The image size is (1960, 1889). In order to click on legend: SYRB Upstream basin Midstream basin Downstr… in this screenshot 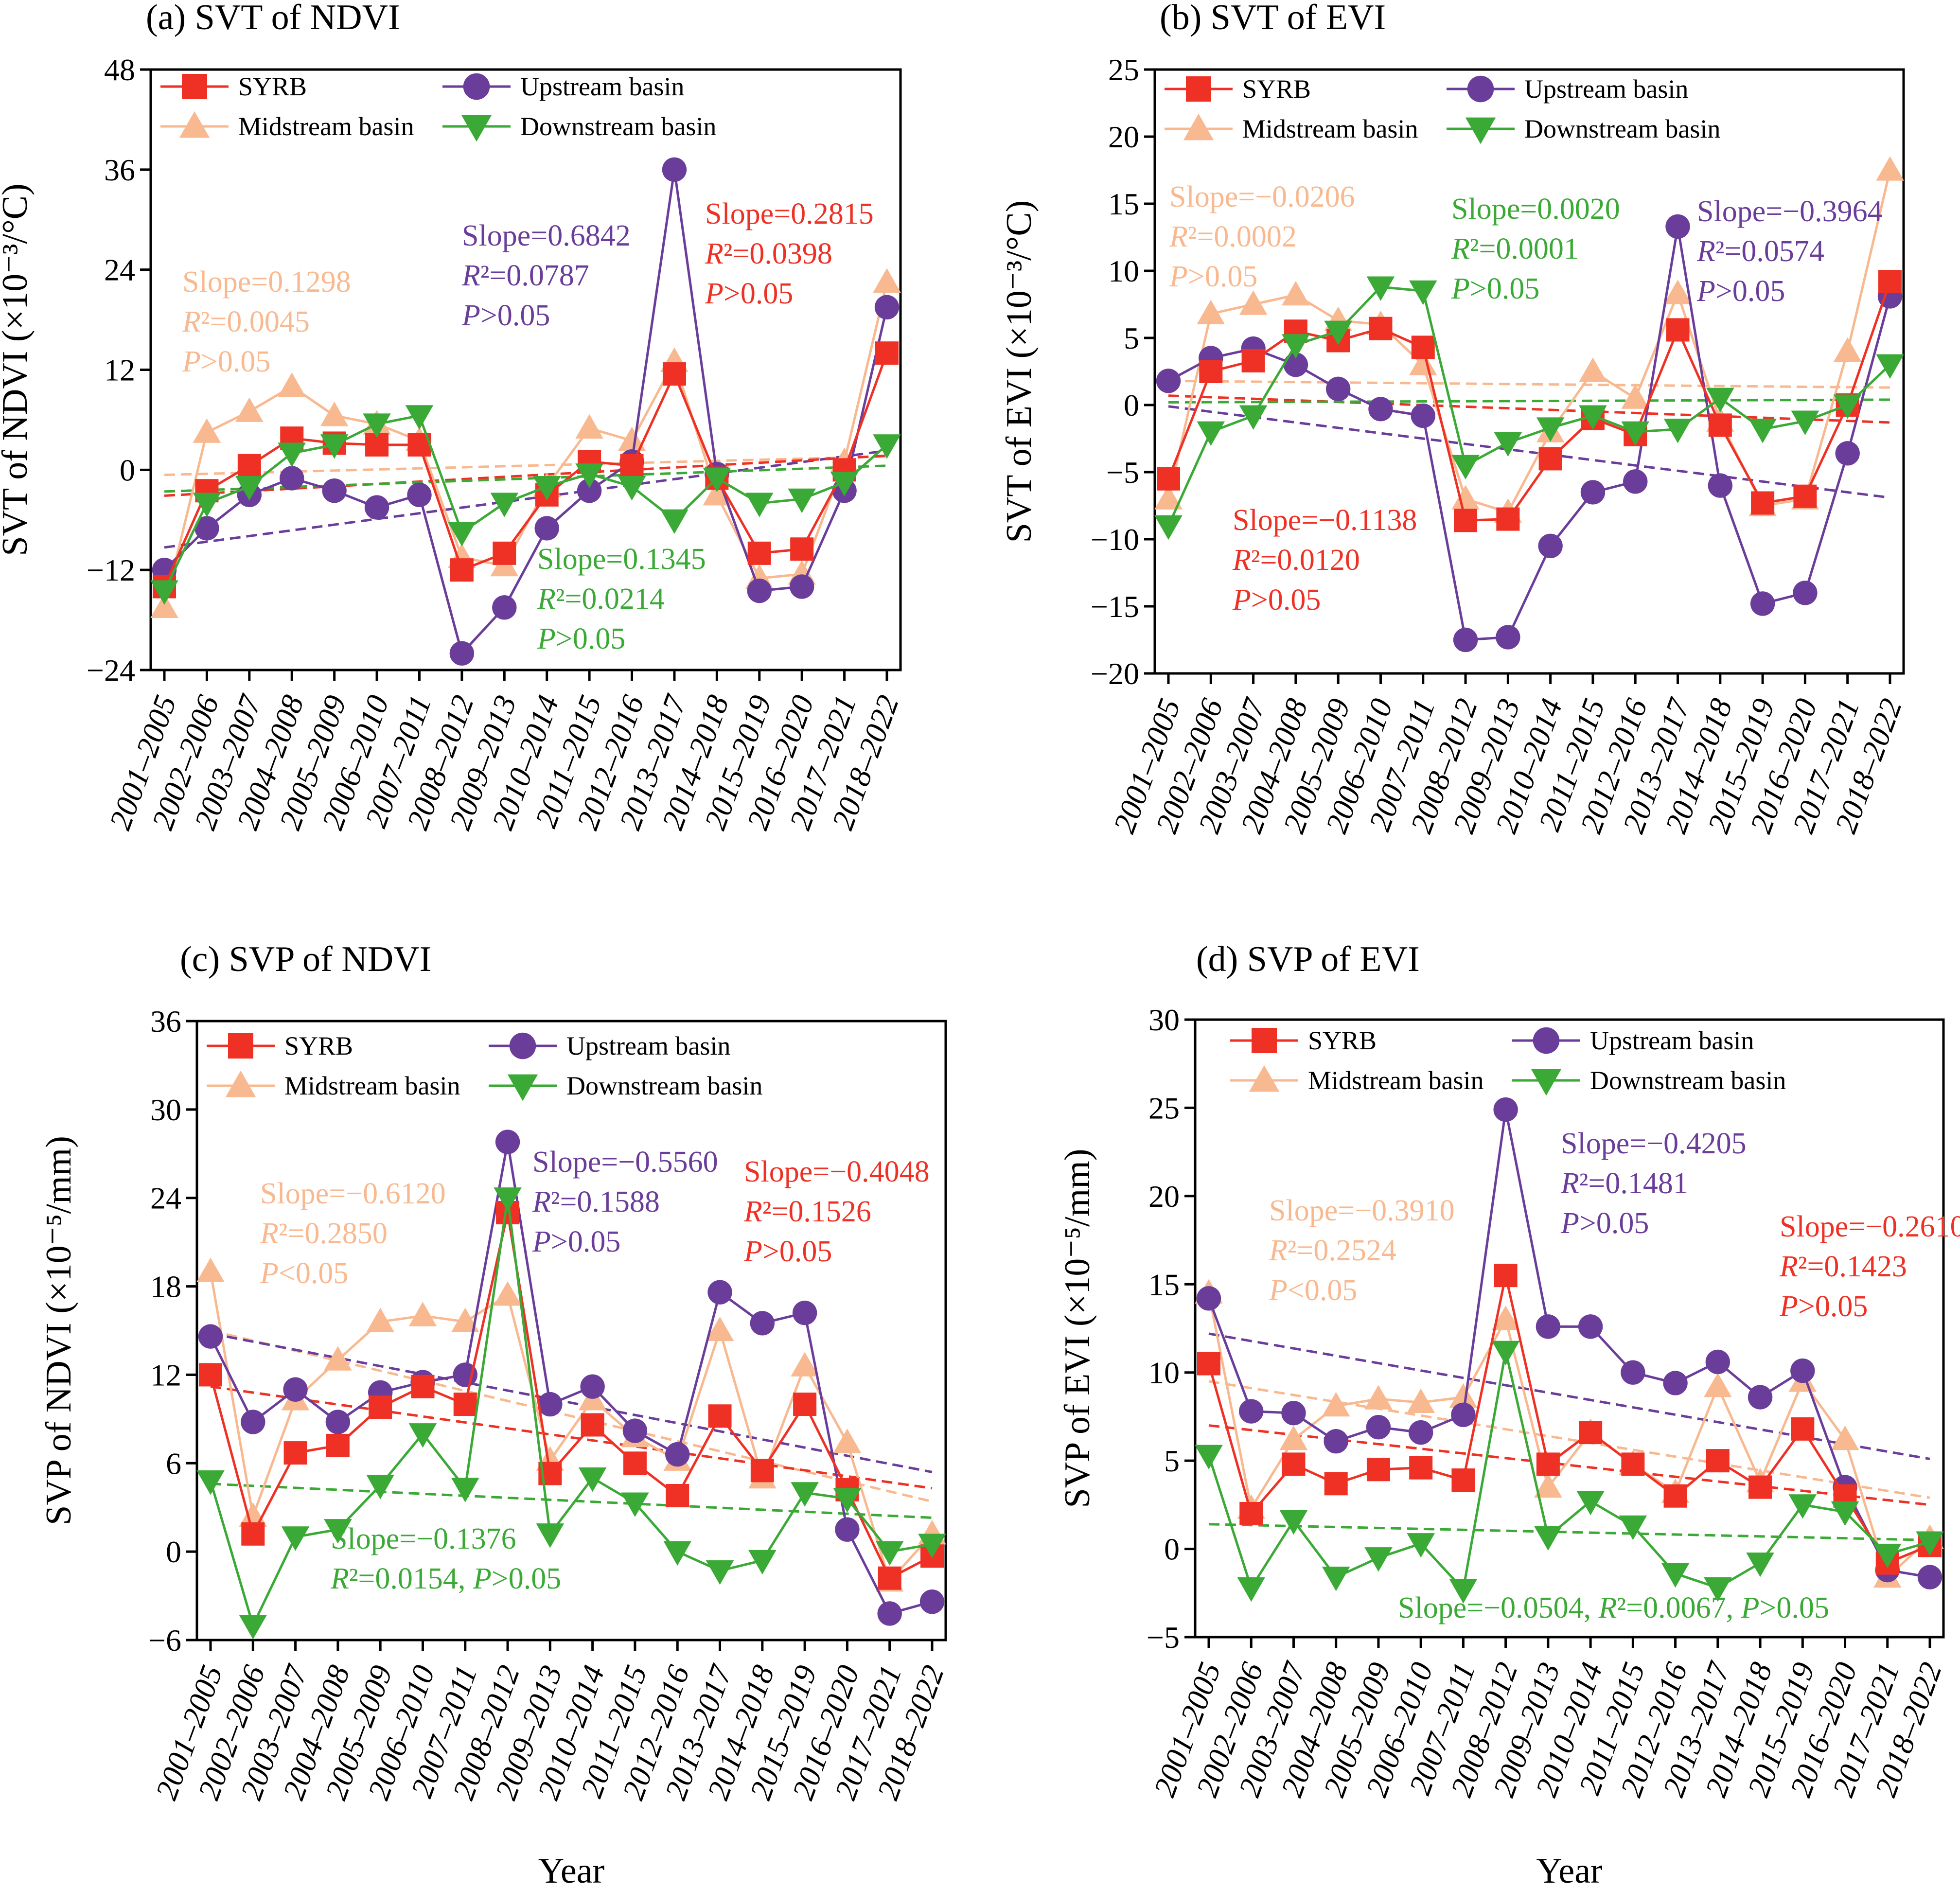, I will do `click(484, 1066)`.